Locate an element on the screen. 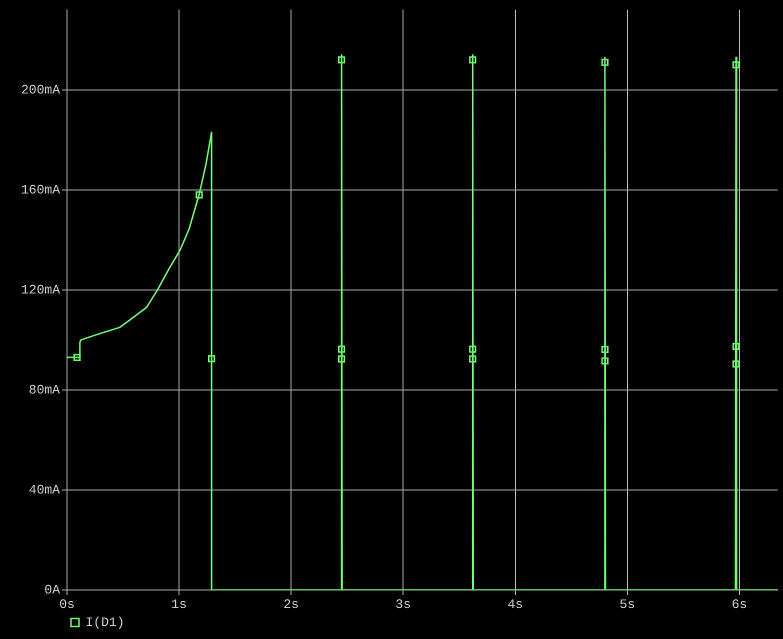  y-tick-label: 80mA is located at coordinates (44, 390).